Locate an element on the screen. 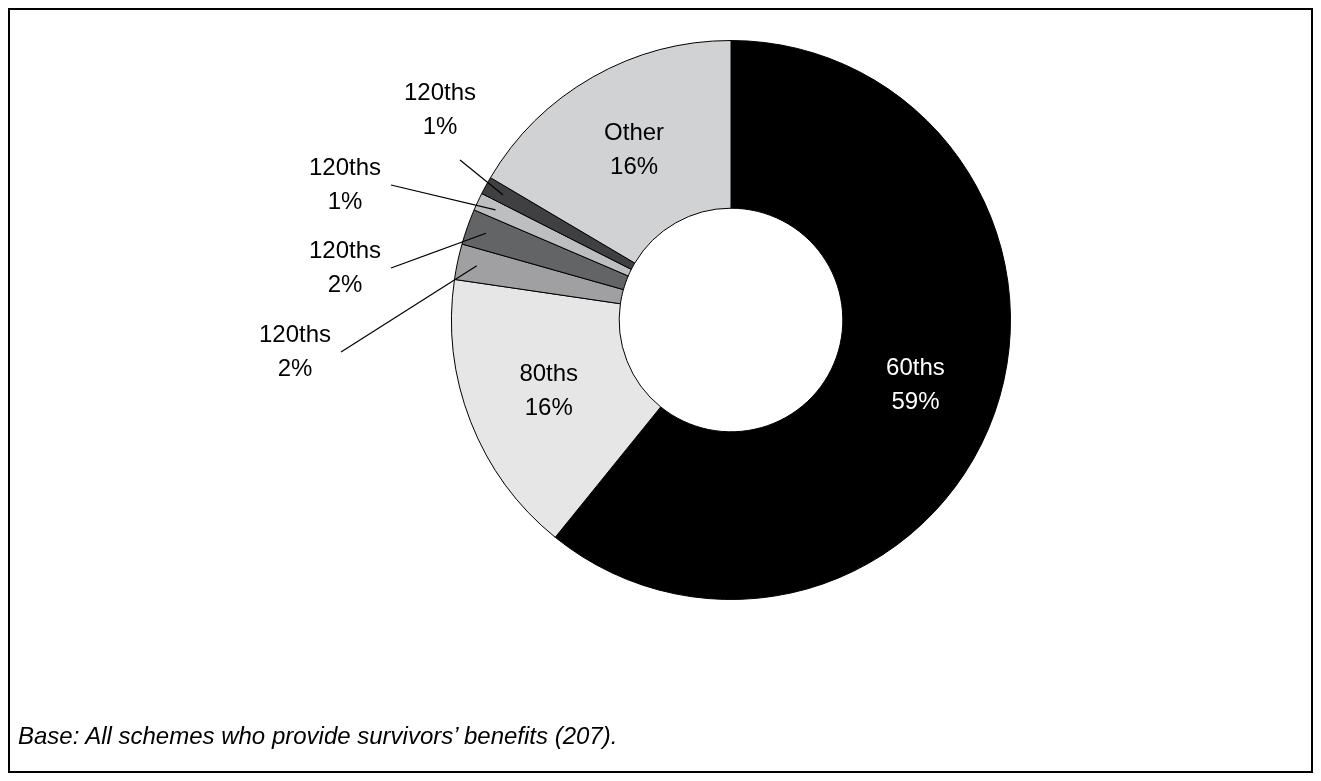 Image resolution: width=1321 pixels, height=781 pixels. slice-label: 60ths is located at coordinates (915, 366).